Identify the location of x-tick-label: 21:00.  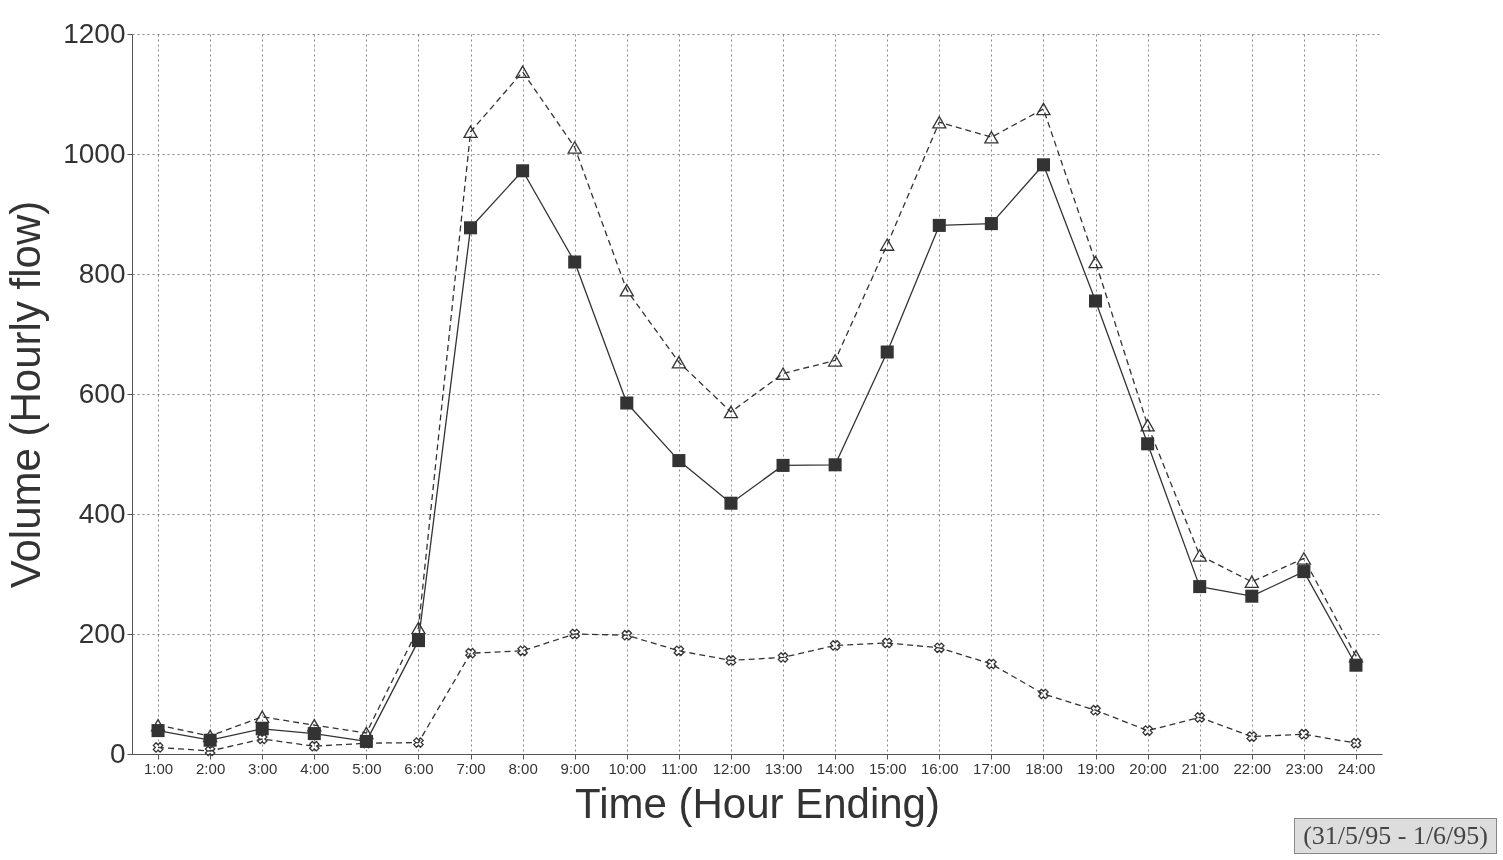
(1200, 768).